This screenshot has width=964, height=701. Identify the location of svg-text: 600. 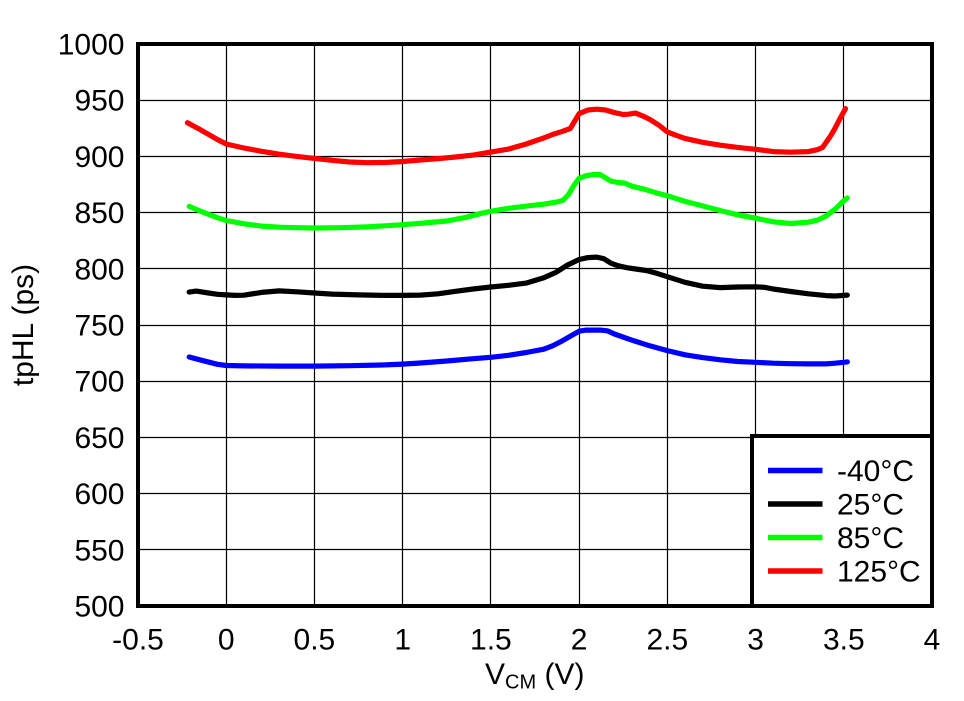
(99, 494).